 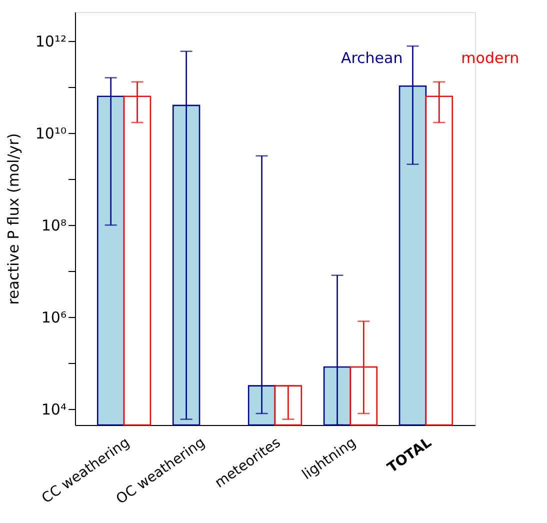 I want to click on y-tick-label: 10⁸, so click(x=53, y=225).